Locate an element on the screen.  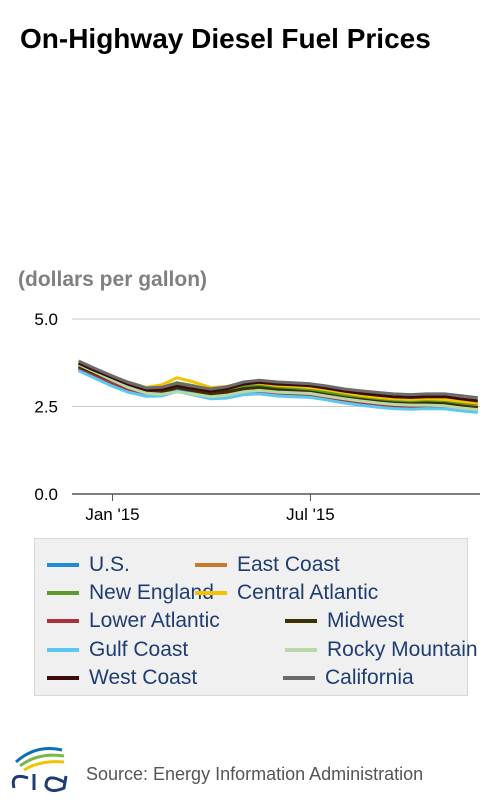
y-tick-label: 0.0 is located at coordinates (46, 494).